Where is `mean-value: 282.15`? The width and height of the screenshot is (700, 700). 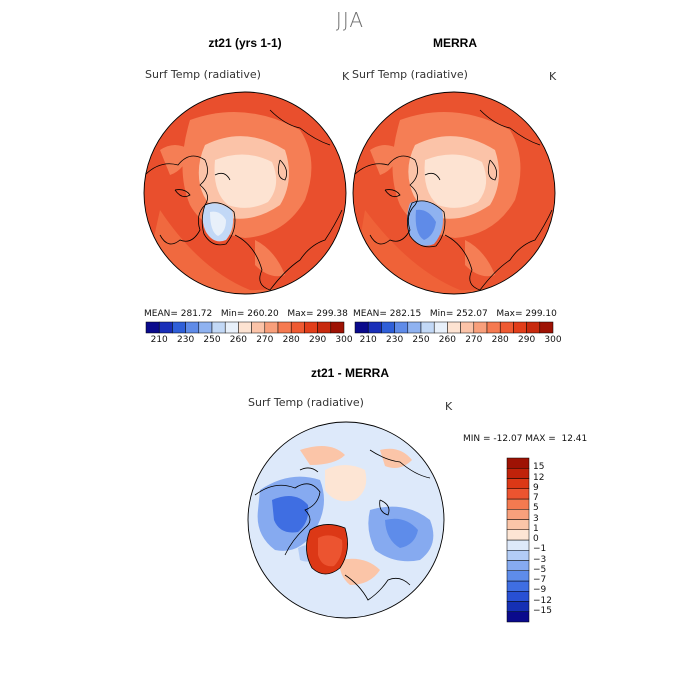 mean-value: 282.15 is located at coordinates (405, 314).